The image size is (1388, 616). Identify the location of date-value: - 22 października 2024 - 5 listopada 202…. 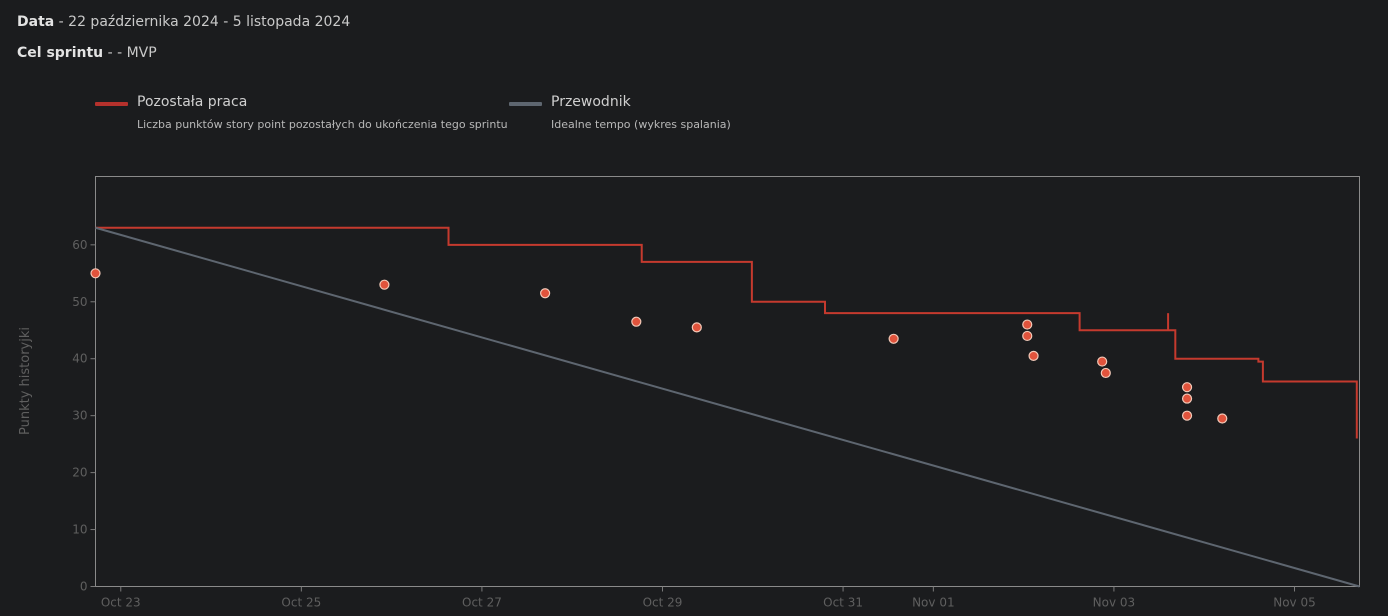
(202, 22).